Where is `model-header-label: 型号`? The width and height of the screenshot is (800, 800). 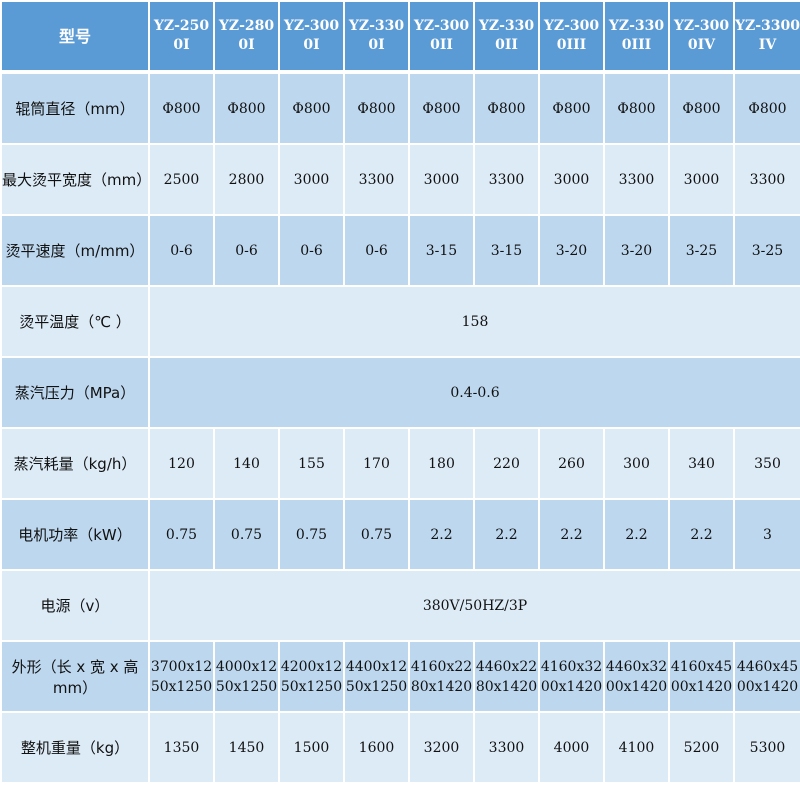
model-header-label: 型号 is located at coordinates (75, 37).